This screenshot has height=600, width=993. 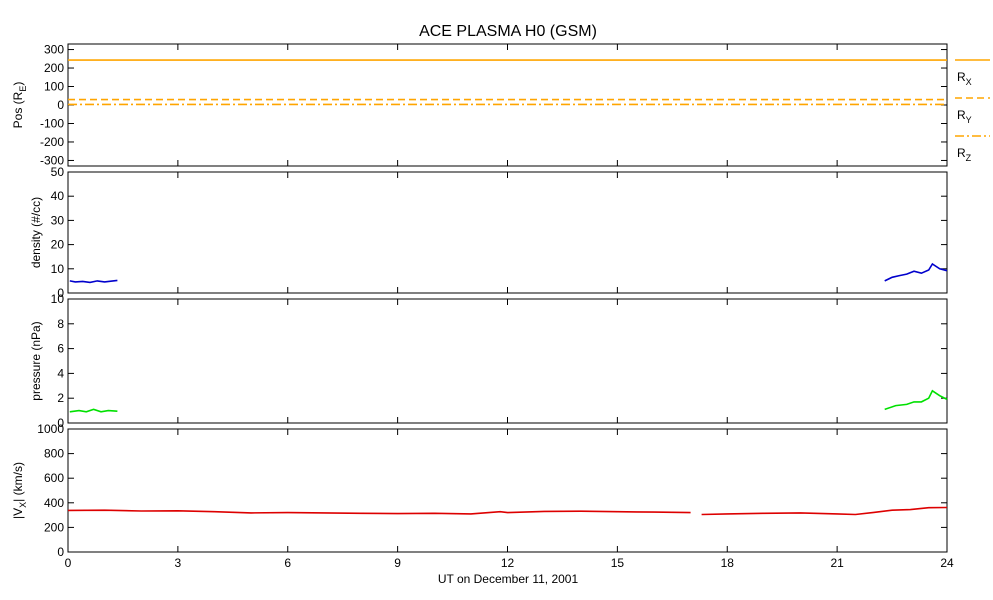 I want to click on y-tick-label-density: 20, so click(x=58, y=245).